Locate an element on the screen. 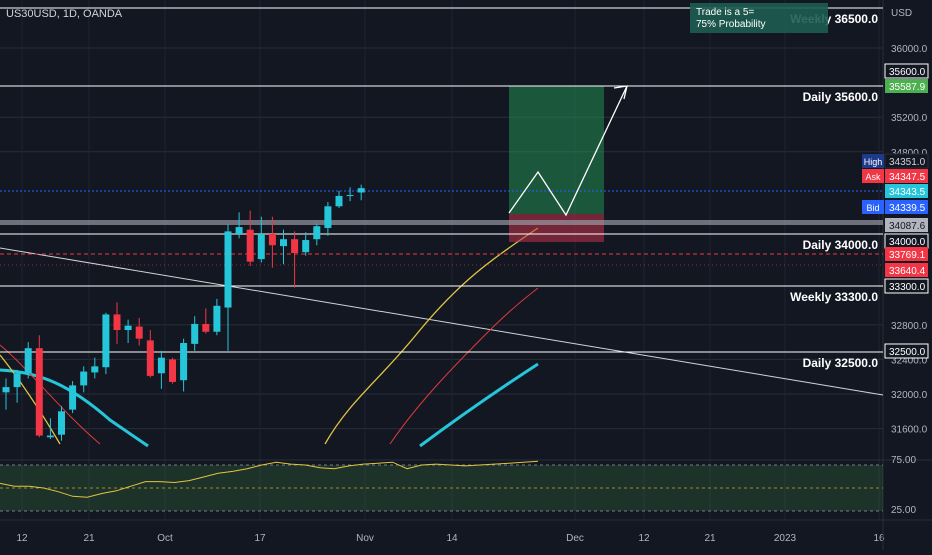 The height and width of the screenshot is (555, 932). level-label: Daily 34000.0 is located at coordinates (841, 245).